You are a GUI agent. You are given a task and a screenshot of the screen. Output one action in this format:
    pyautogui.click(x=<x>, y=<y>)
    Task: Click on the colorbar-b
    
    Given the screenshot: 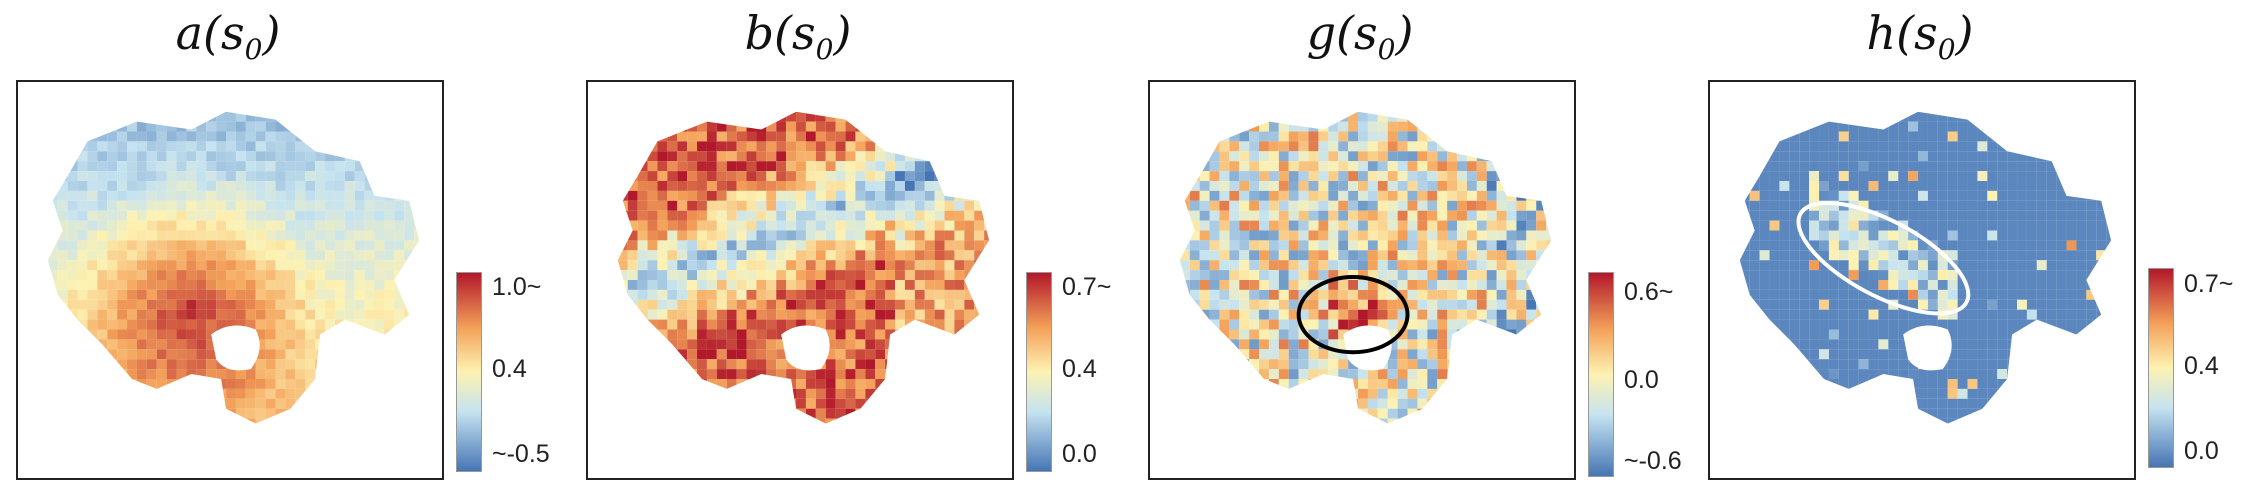 What is the action you would take?
    pyautogui.click(x=1039, y=372)
    